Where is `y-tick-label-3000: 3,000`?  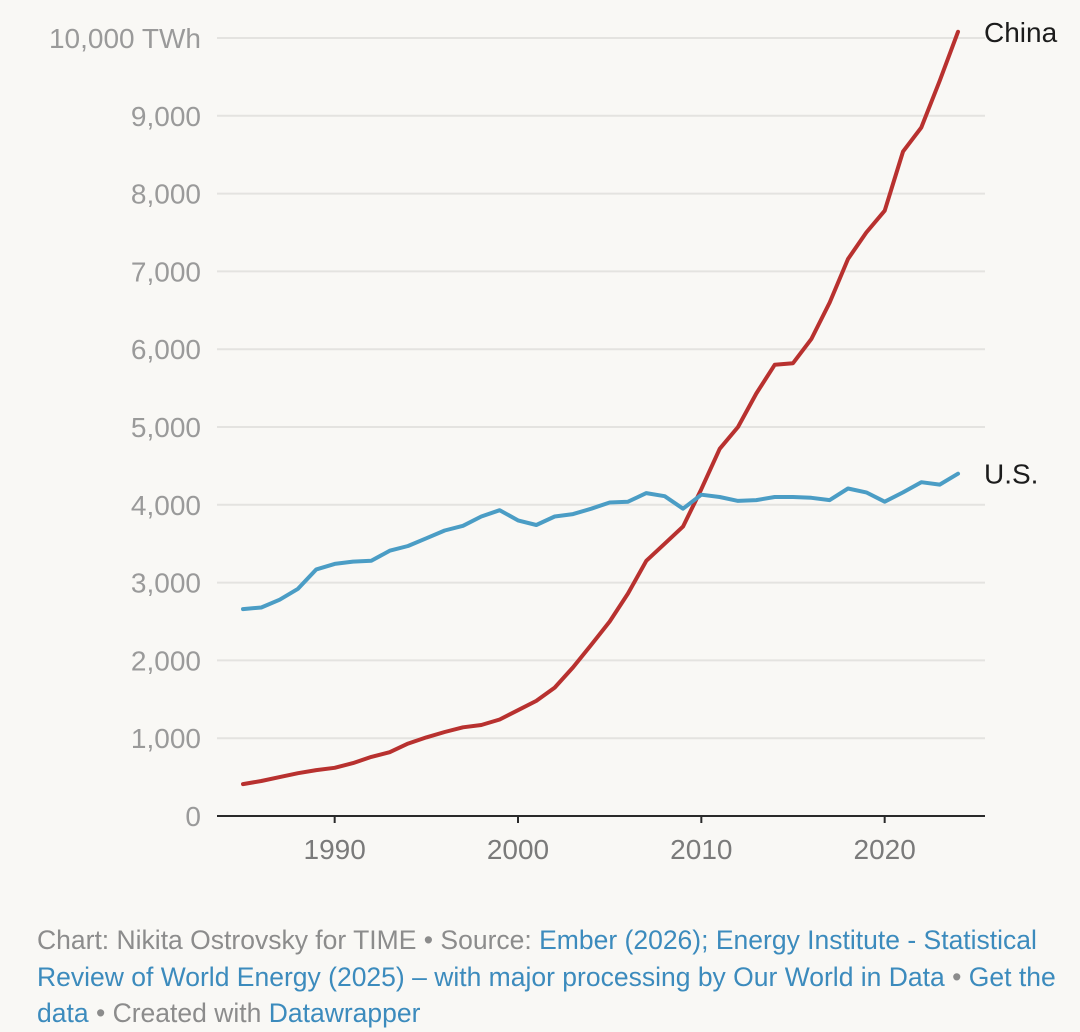 y-tick-label-3000: 3,000 is located at coordinates (166, 583).